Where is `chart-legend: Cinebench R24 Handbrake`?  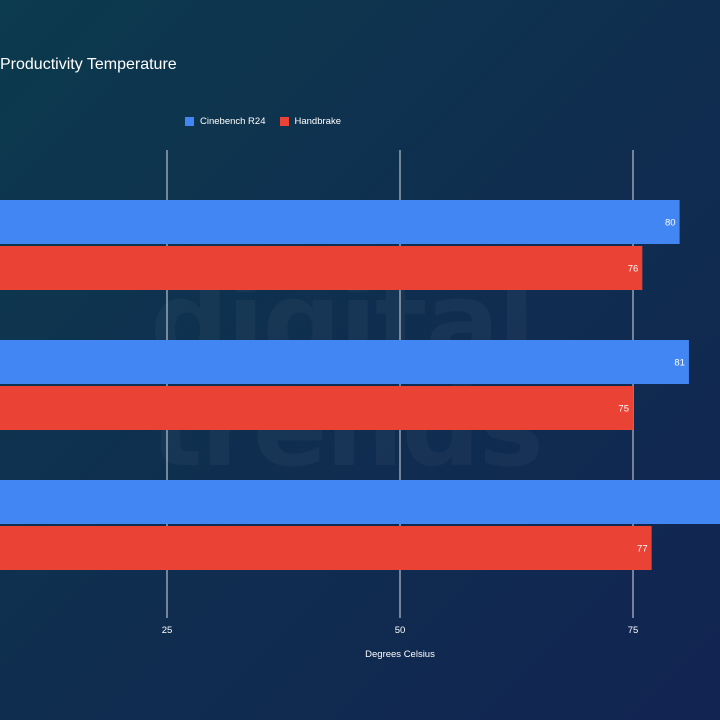
chart-legend: Cinebench R24 Handbrake is located at coordinates (263, 121).